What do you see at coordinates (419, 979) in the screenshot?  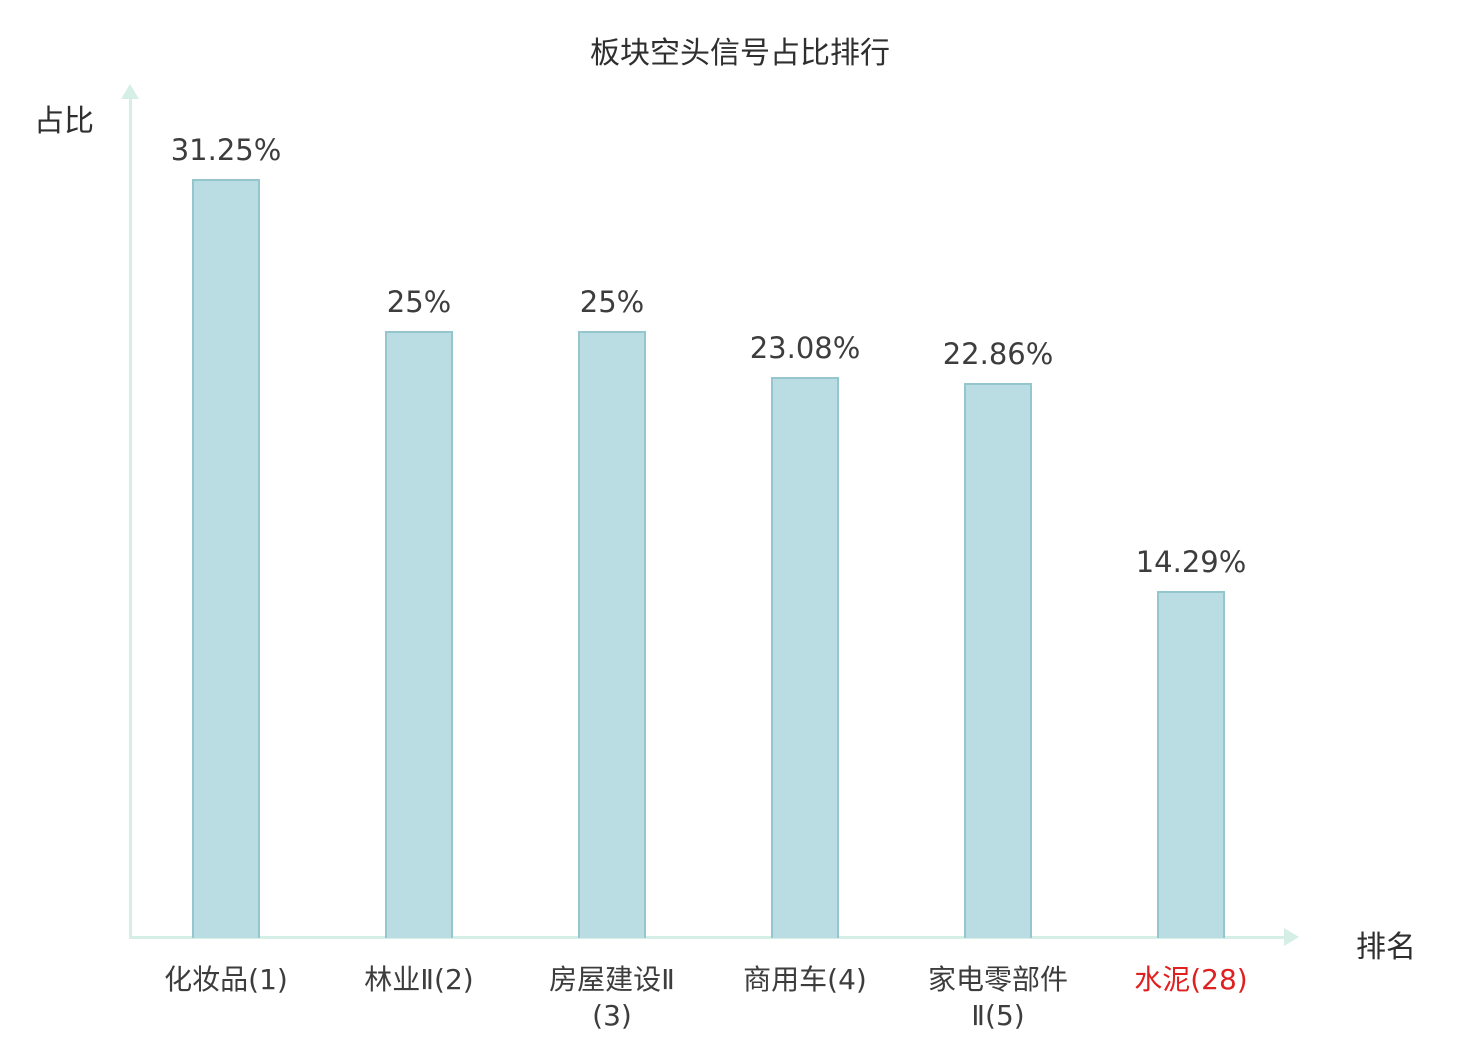 I see `category-label-2: 林业Ⅱ(2)` at bounding box center [419, 979].